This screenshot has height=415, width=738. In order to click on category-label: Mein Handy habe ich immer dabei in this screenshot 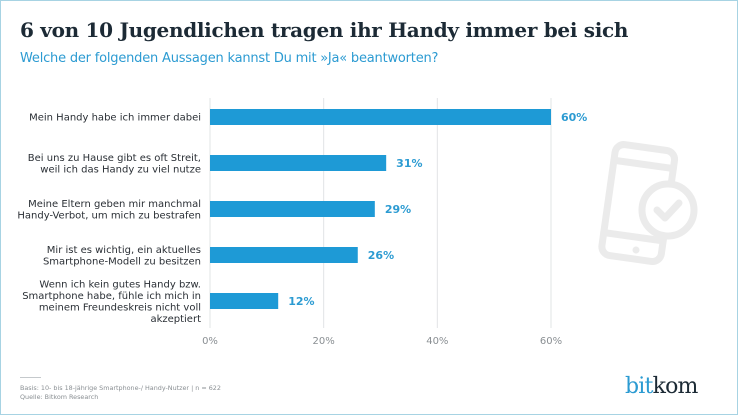, I will do `click(115, 118)`.